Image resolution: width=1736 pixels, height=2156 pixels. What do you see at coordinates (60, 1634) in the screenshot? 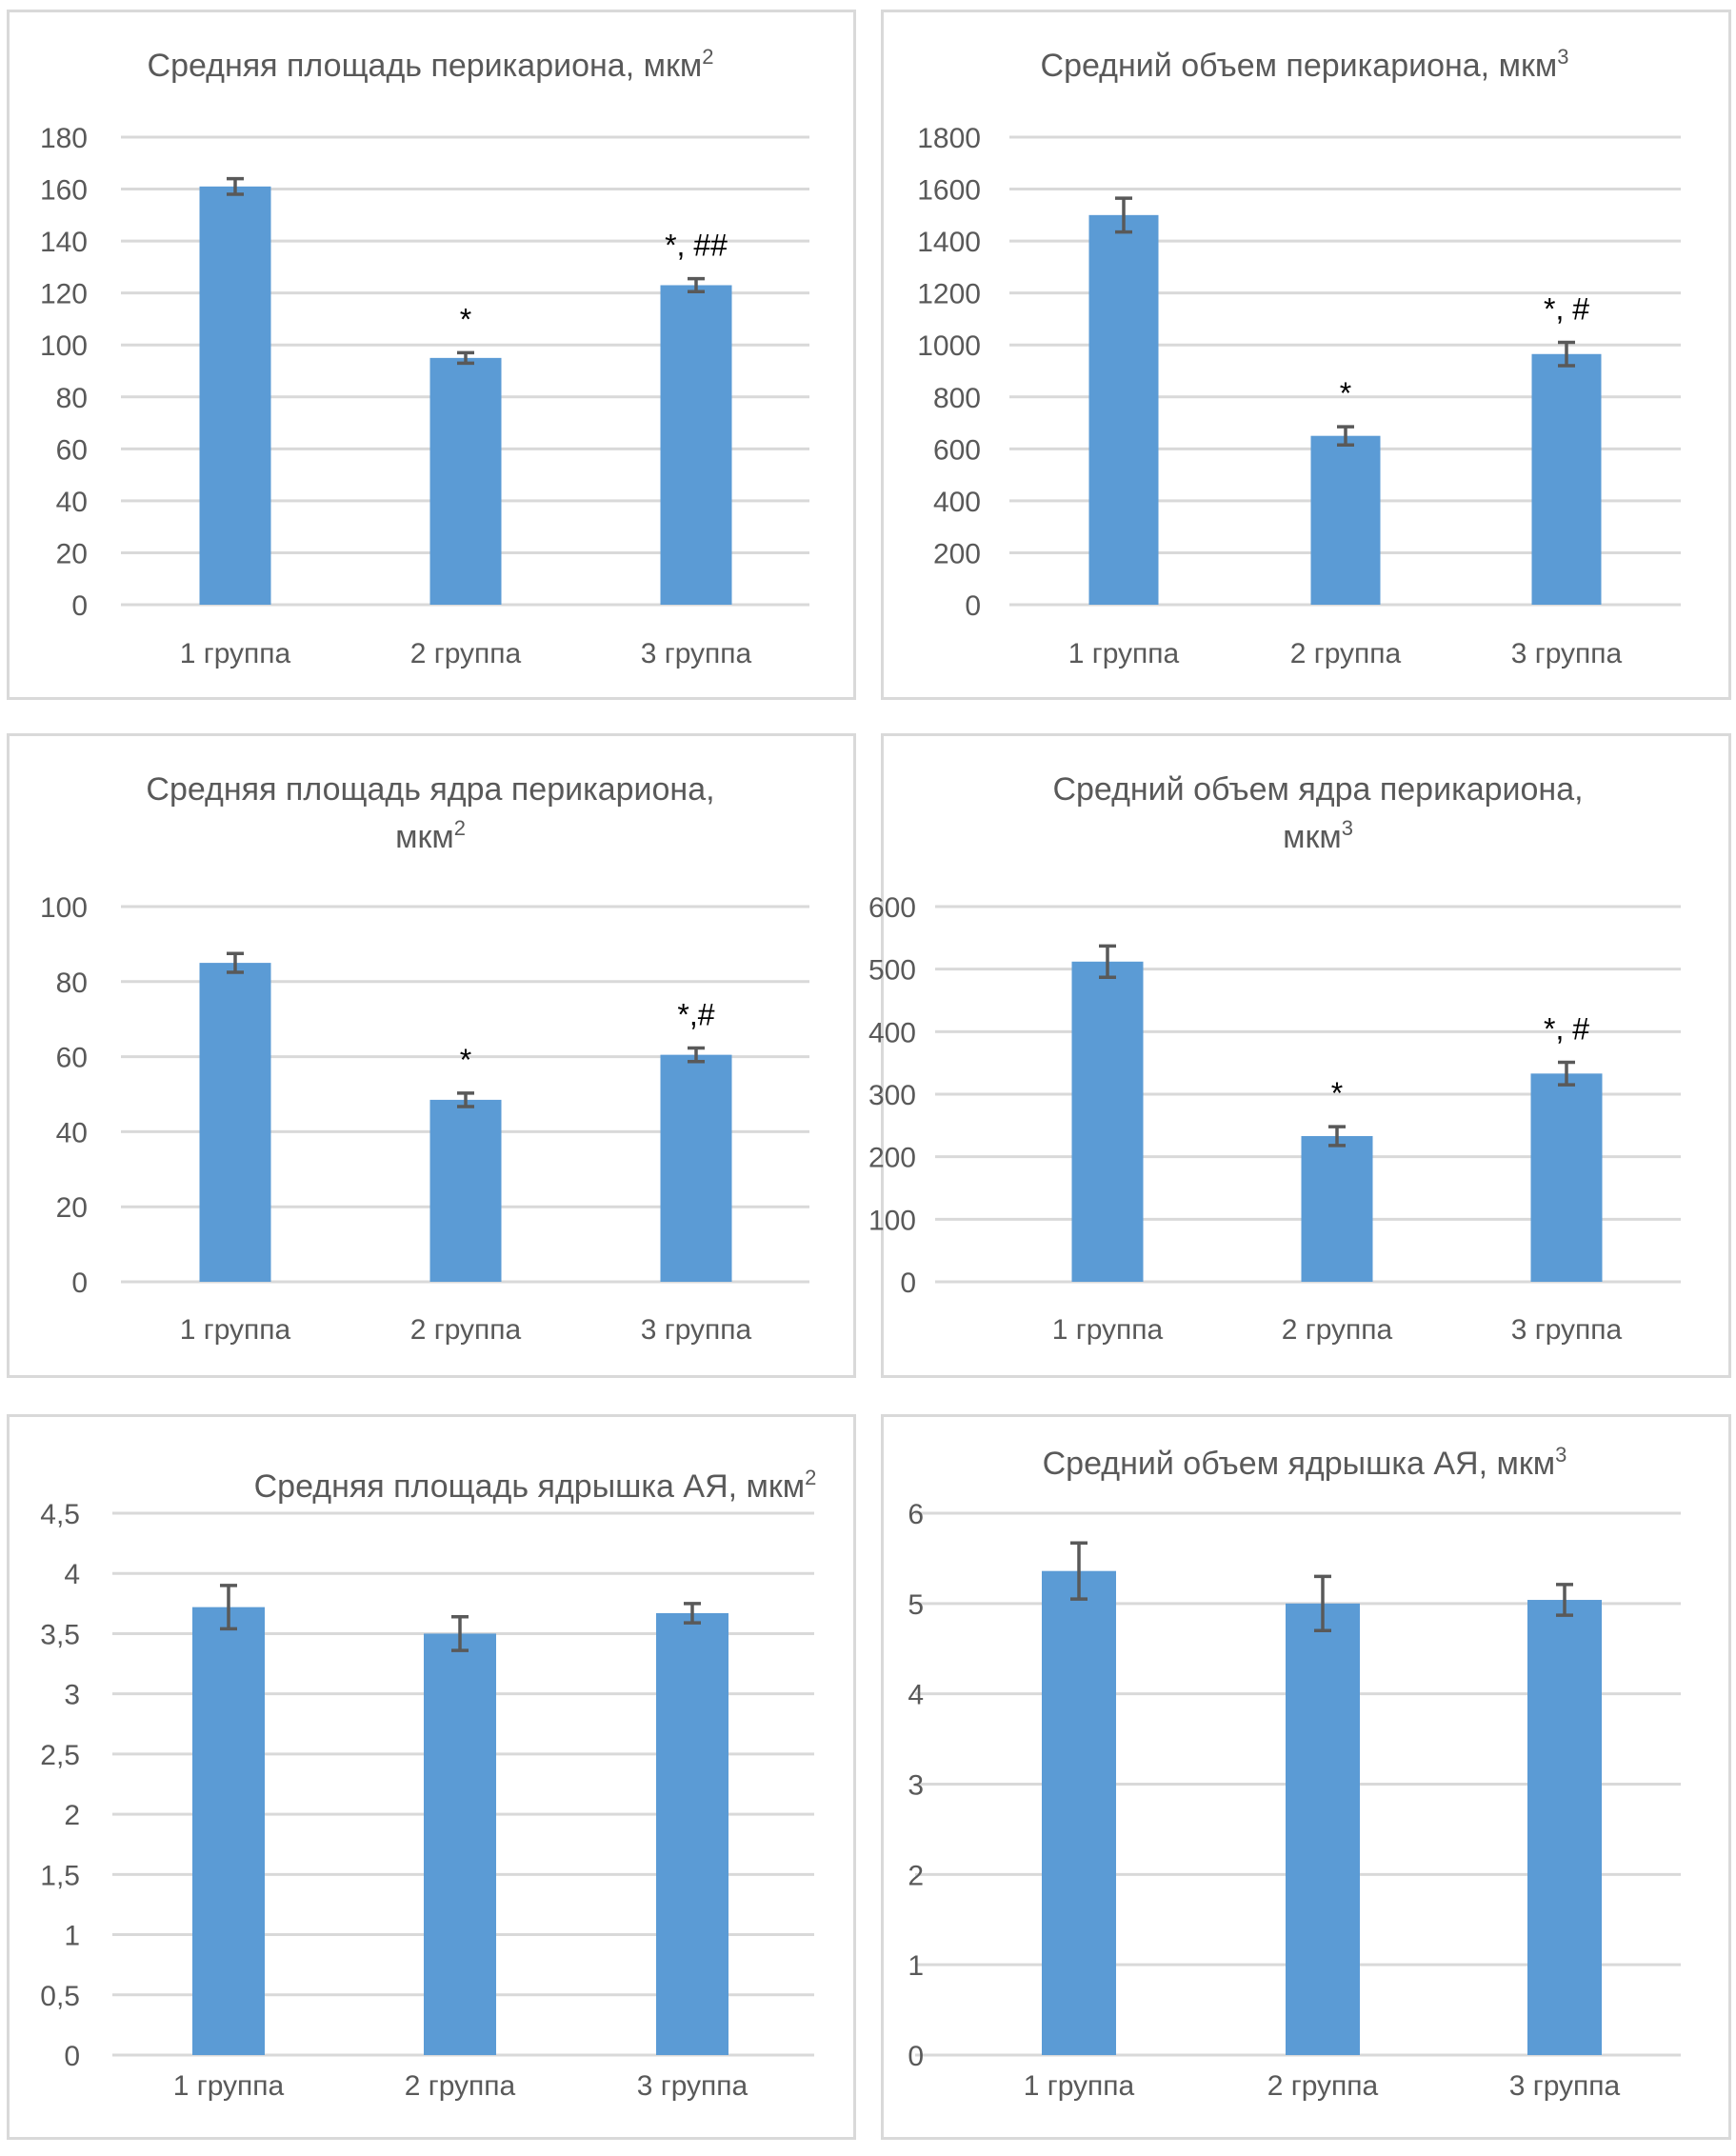
I see `y-tick-label: 3,5` at bounding box center [60, 1634].